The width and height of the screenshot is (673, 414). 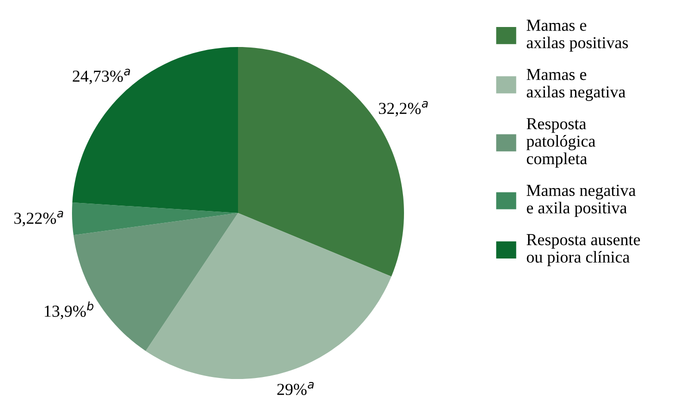 What do you see at coordinates (581, 200) in the screenshot?
I see `legend-label: Mamas negativa e axila positiva` at bounding box center [581, 200].